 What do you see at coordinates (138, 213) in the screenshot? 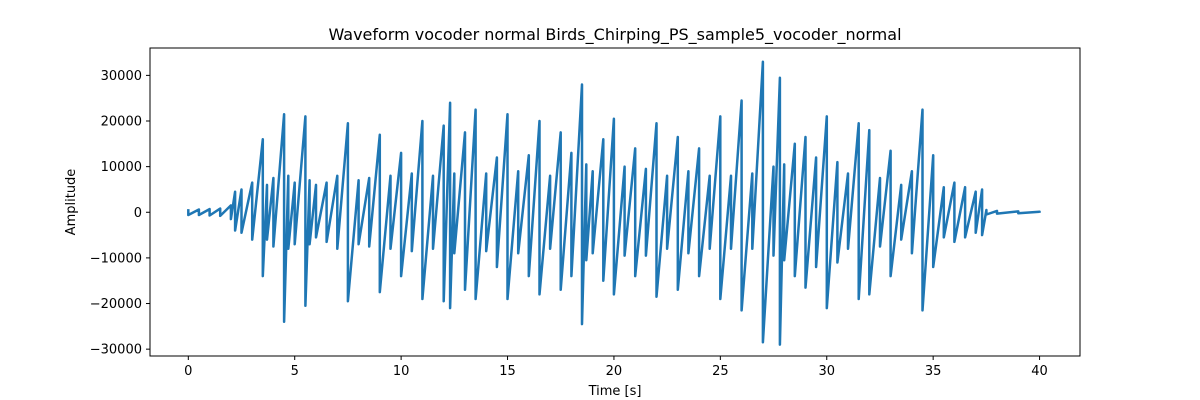
I see `y-tick-label: 0` at bounding box center [138, 213].